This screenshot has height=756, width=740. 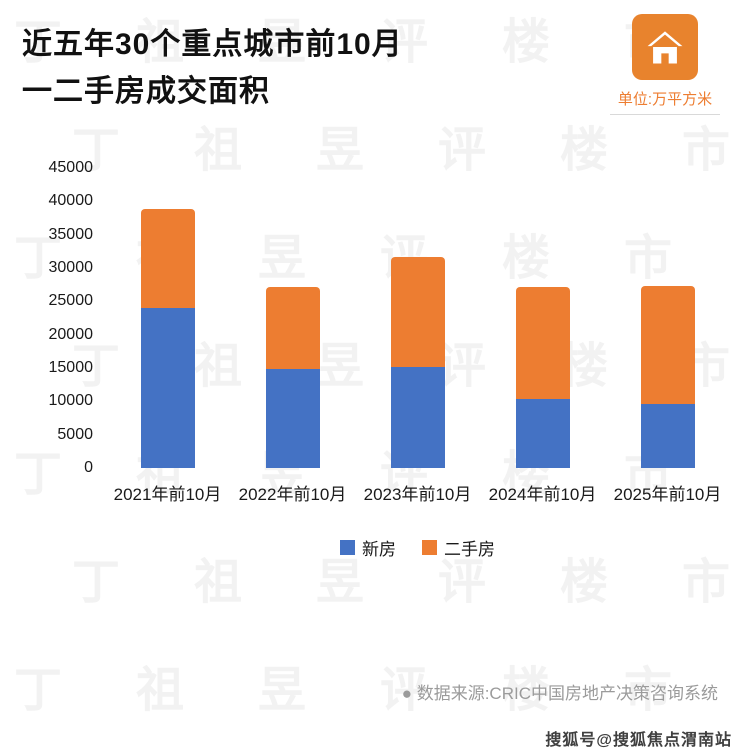 I want to click on bar-2023年前10月, so click(x=417, y=362).